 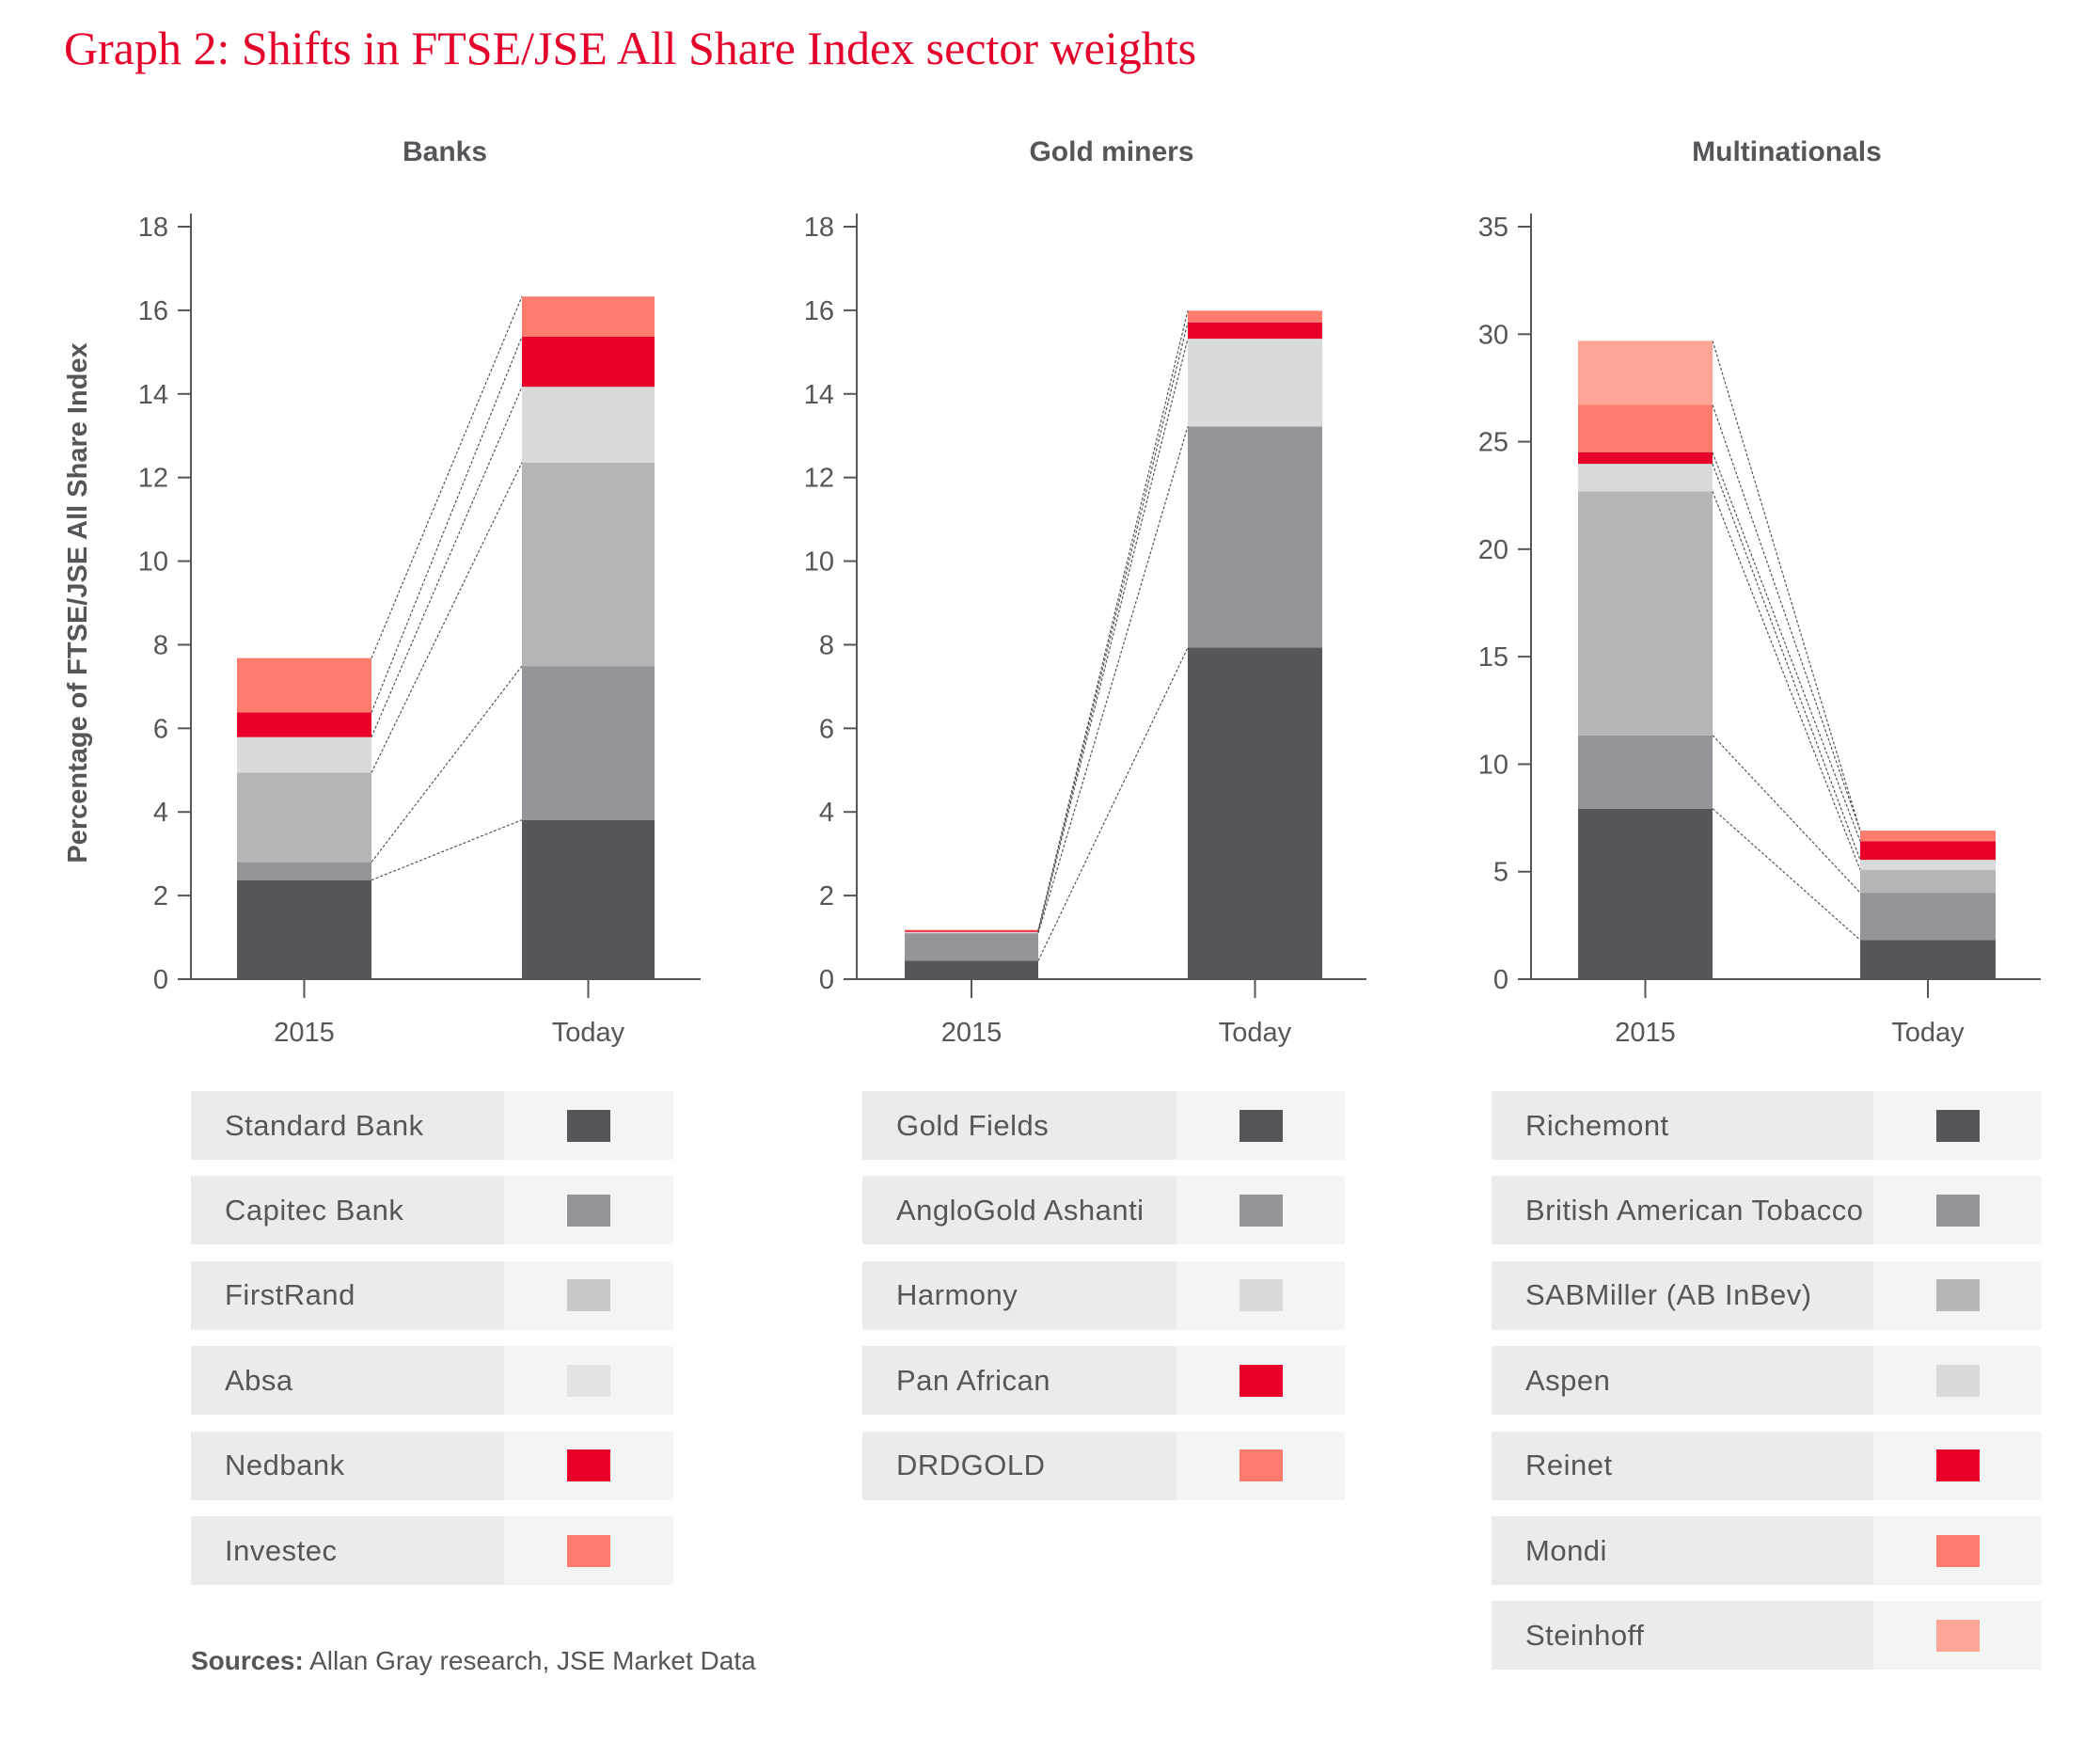 I want to click on legend-label: Aspen, so click(x=1682, y=1381).